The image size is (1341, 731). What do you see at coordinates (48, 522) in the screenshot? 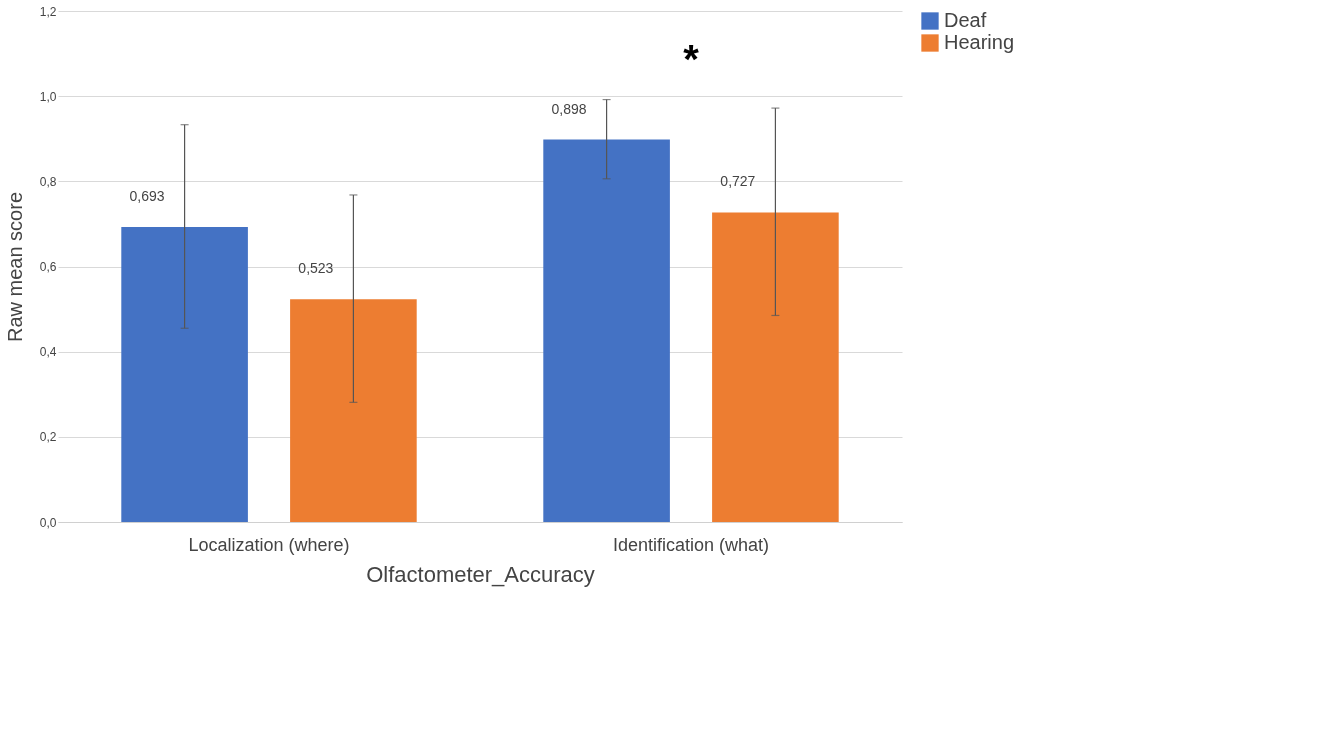
I see `y-tick-label: 0,0` at bounding box center [48, 522].